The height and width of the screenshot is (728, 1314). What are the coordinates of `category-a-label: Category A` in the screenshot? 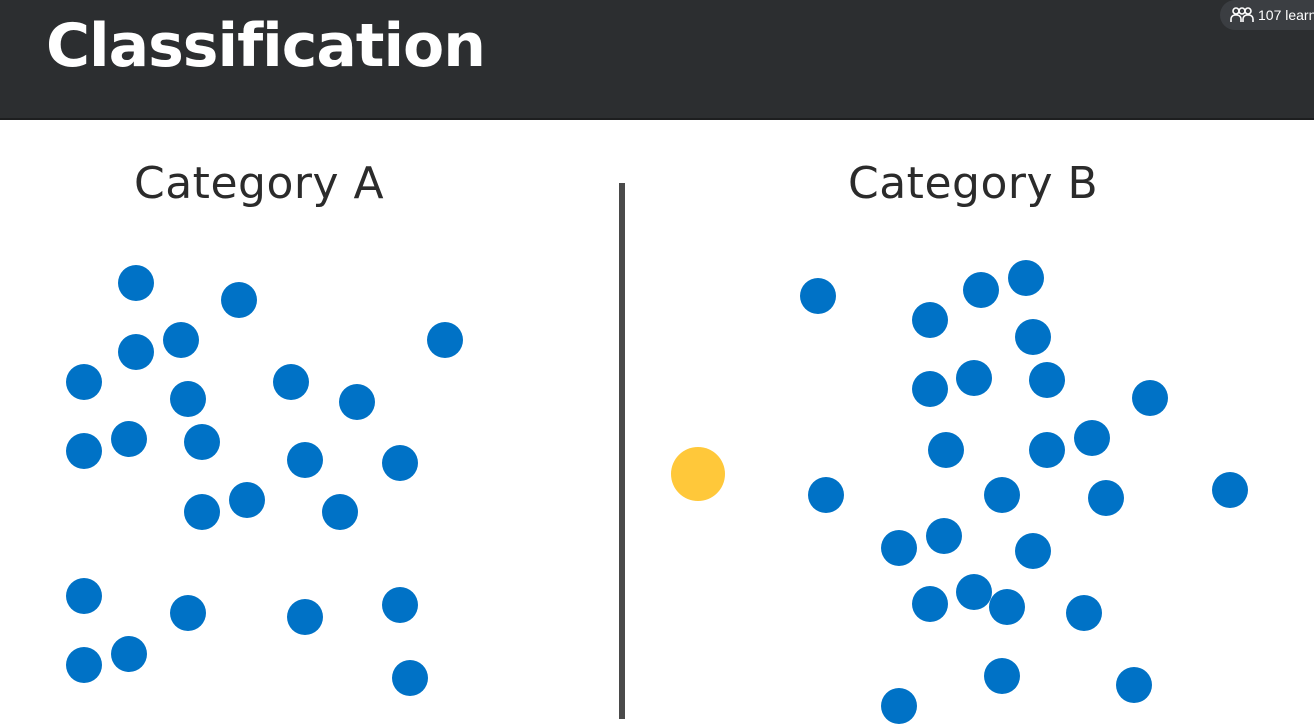 It's located at (259, 183).